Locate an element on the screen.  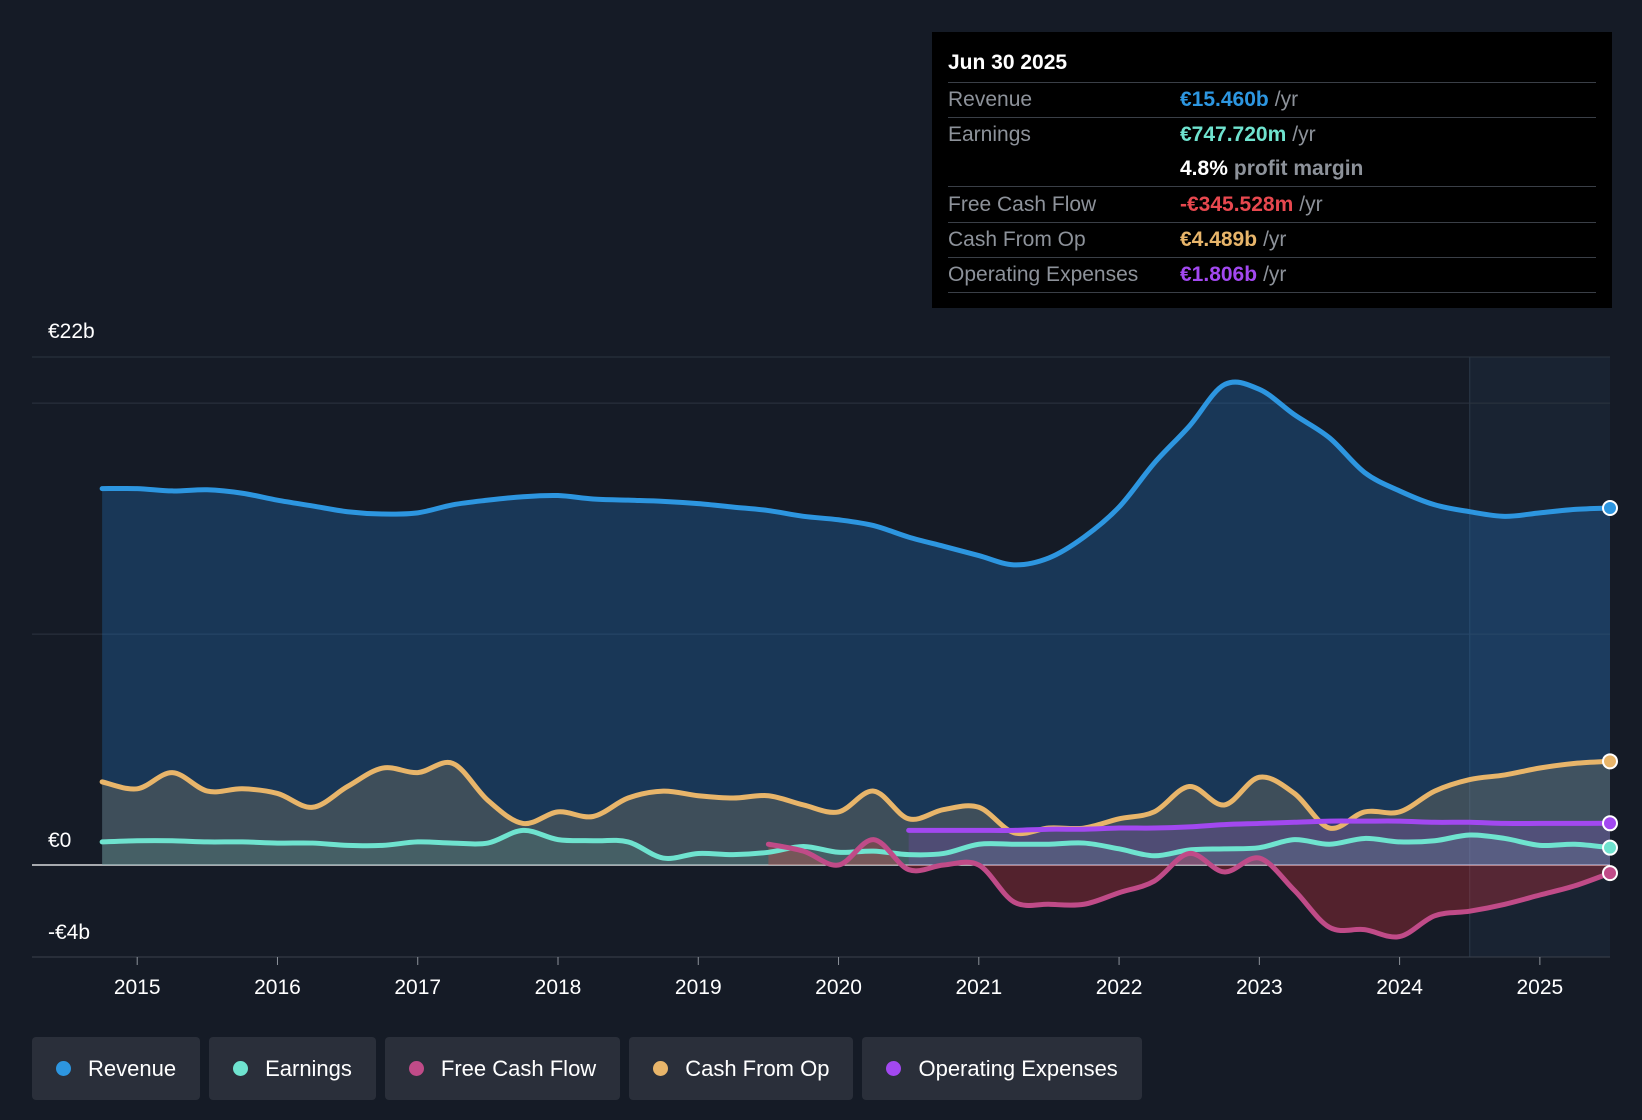
x-tick-label: 2018 is located at coordinates (558, 987).